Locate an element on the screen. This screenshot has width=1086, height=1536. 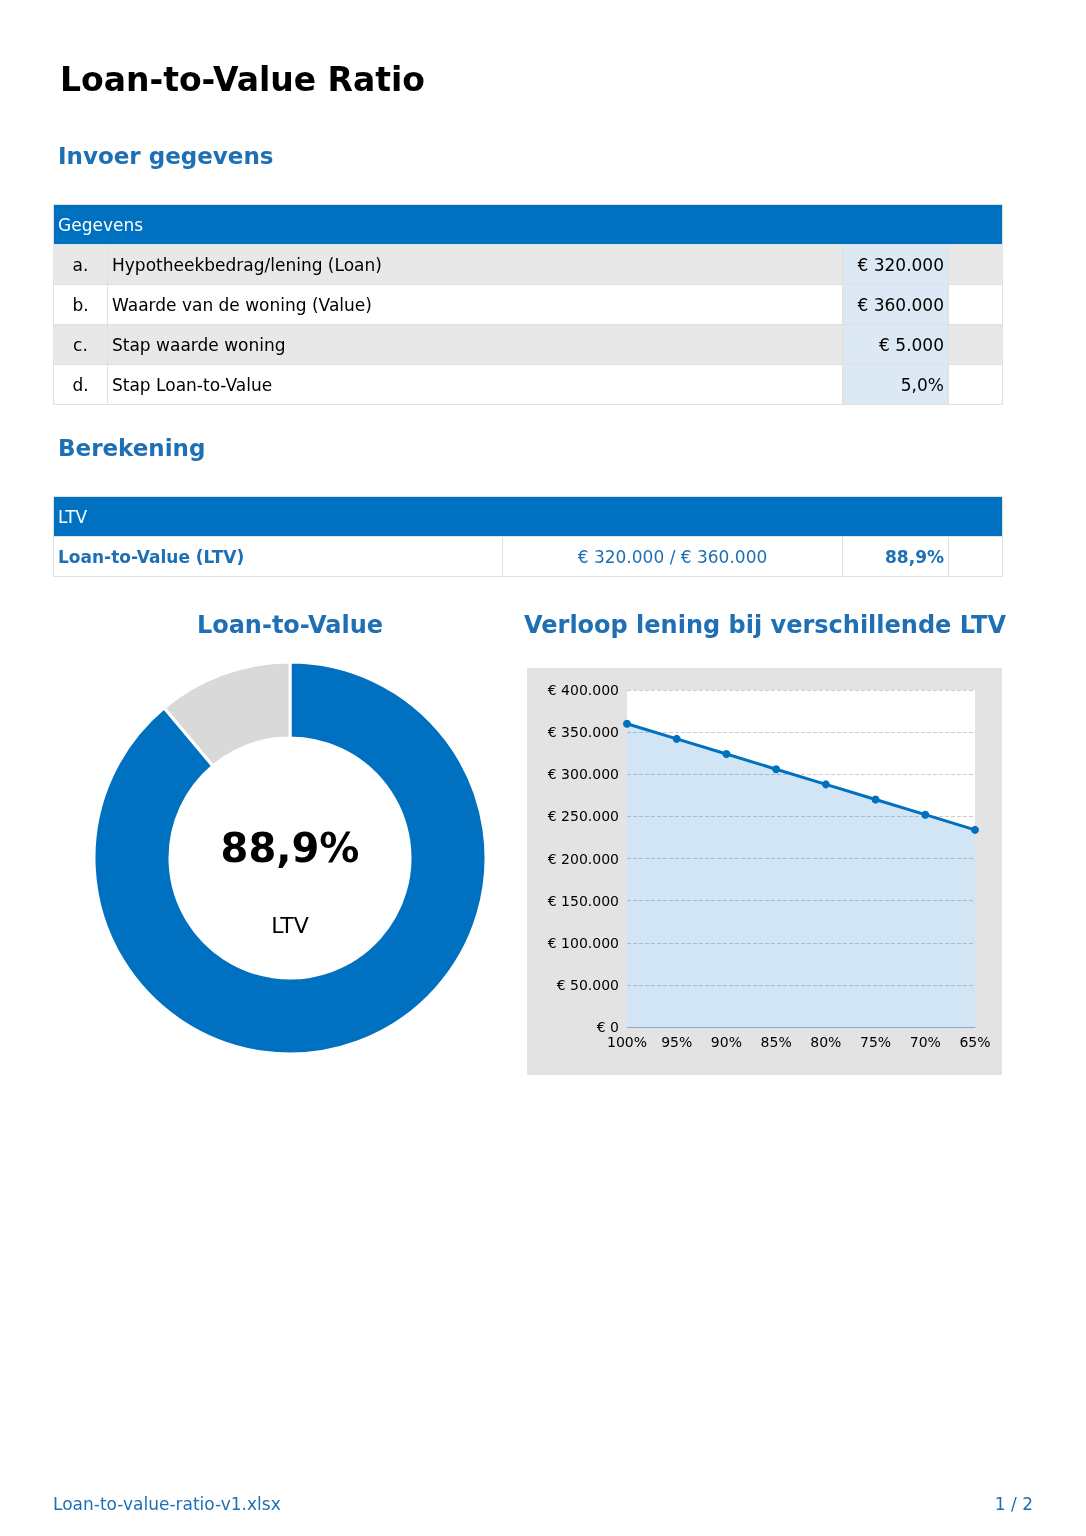
text: Loan-to-Value Ratio is located at coordinates (243, 79).